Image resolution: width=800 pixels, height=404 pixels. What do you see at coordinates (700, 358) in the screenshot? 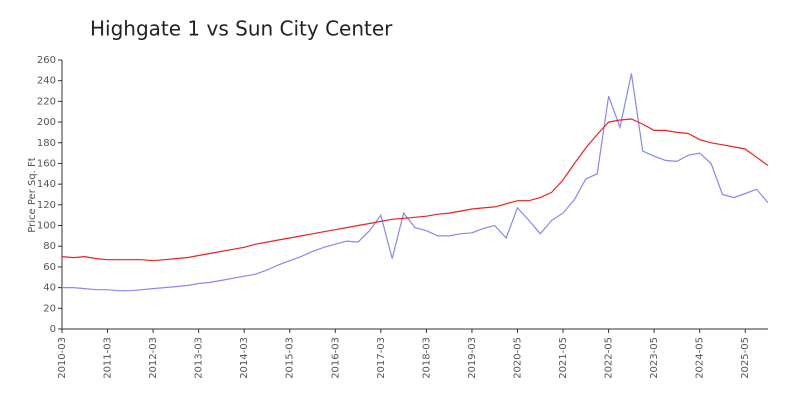
I see `x-tick-label: 2024-05` at bounding box center [700, 358].